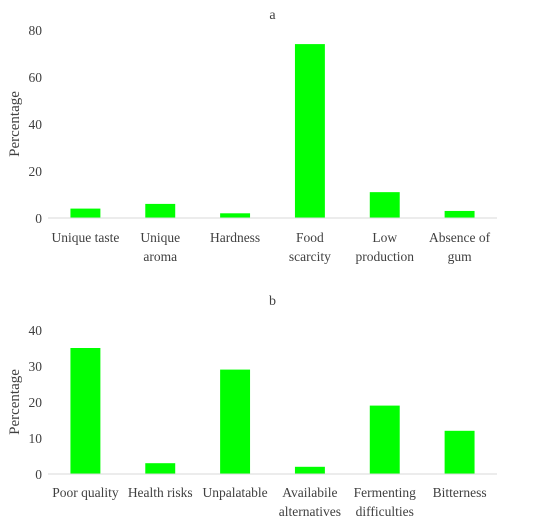 The image size is (550, 522). What do you see at coordinates (460, 492) in the screenshot?
I see `x-tick-label: Bitterness` at bounding box center [460, 492].